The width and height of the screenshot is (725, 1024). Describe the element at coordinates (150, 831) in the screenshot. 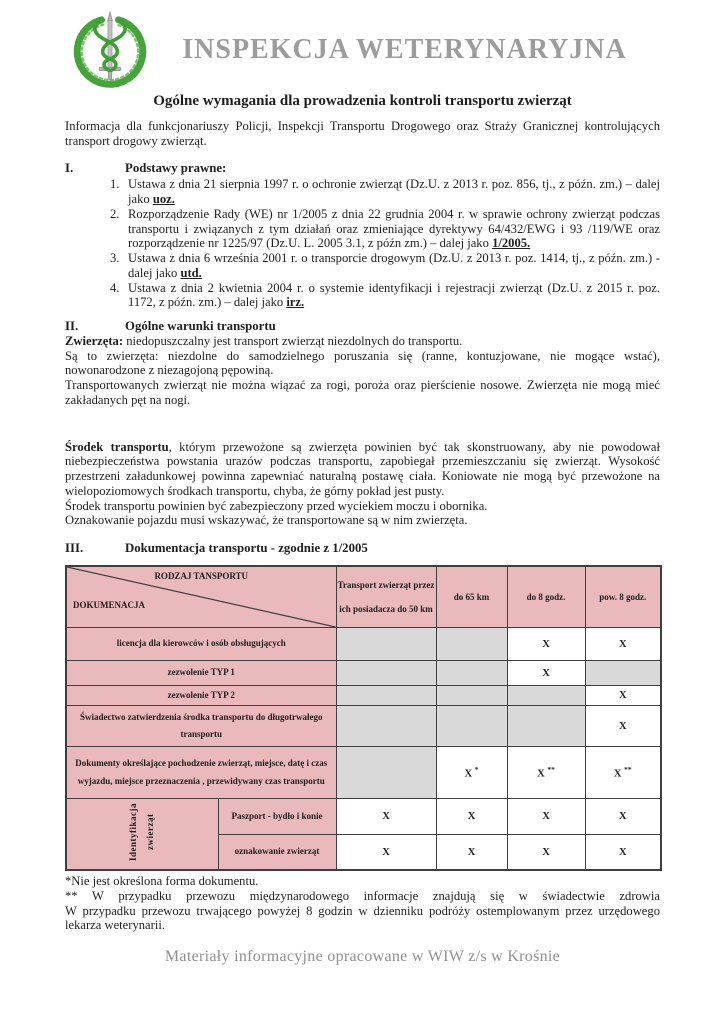

I see `rotated-label-line: zwierząt` at that location.